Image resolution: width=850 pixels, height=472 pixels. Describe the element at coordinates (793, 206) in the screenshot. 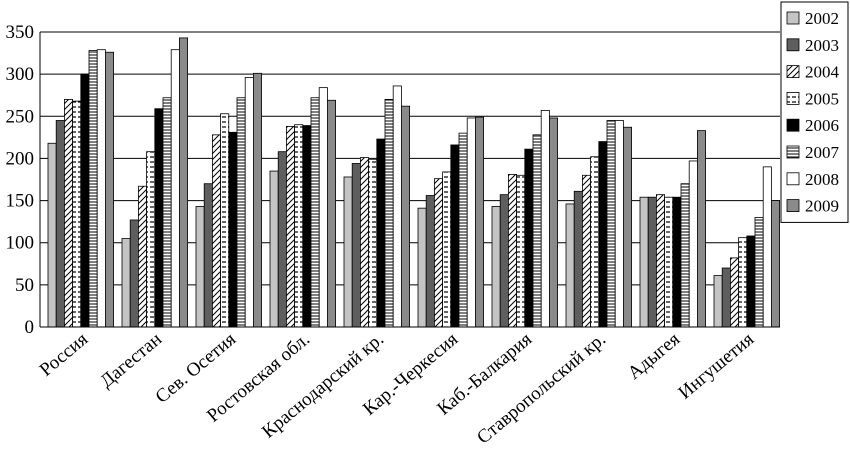

I see `legend-swatch-2009` at that location.